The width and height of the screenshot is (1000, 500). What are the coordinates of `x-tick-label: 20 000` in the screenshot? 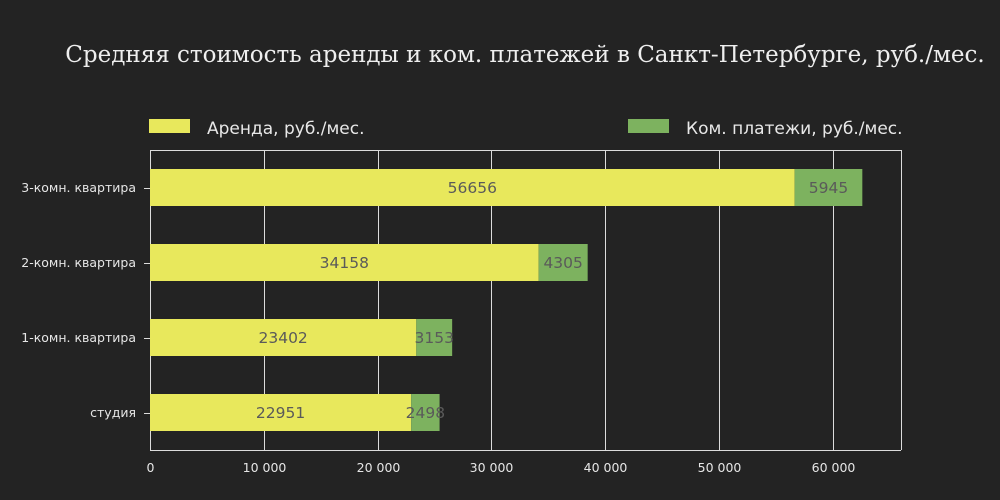 It's located at (379, 467).